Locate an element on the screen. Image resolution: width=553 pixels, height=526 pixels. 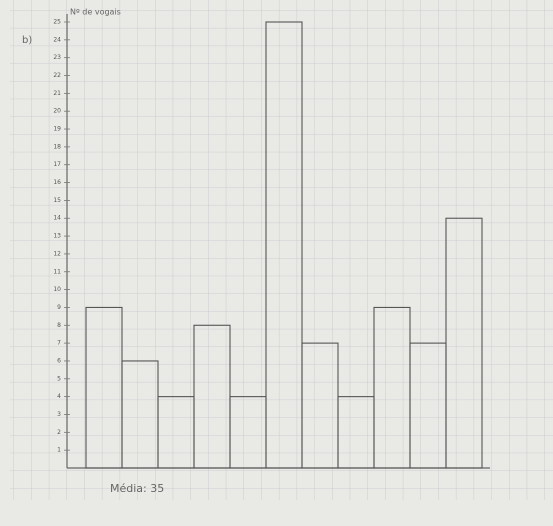
y-tick-label: 10 is located at coordinates (57, 289).